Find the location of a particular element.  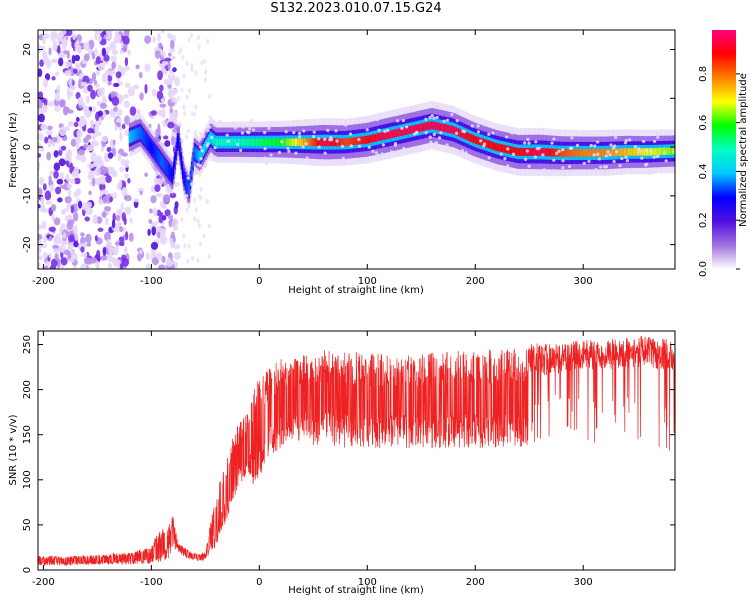

spectrogram-noise-region is located at coordinates (125, 149).